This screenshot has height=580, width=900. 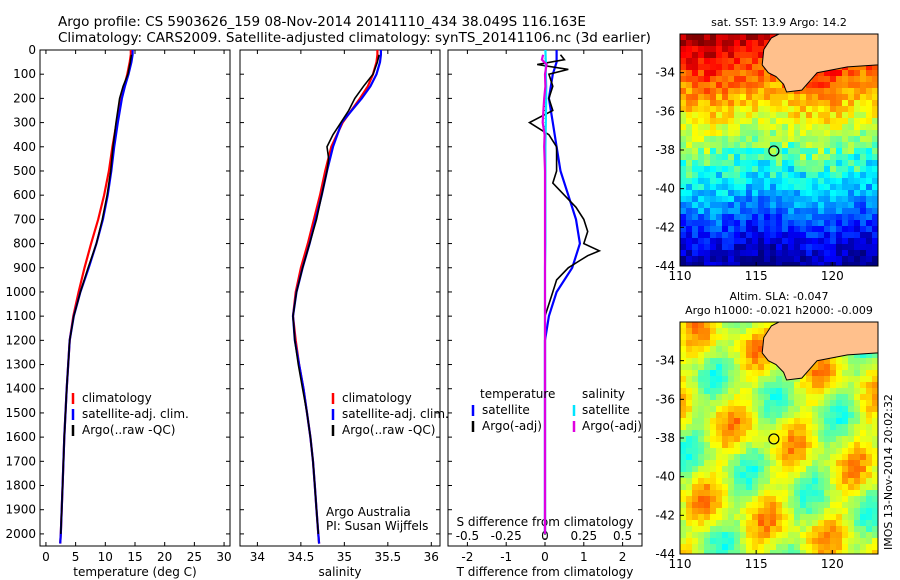 I want to click on y-tick-label: 1000, so click(x=20, y=292).